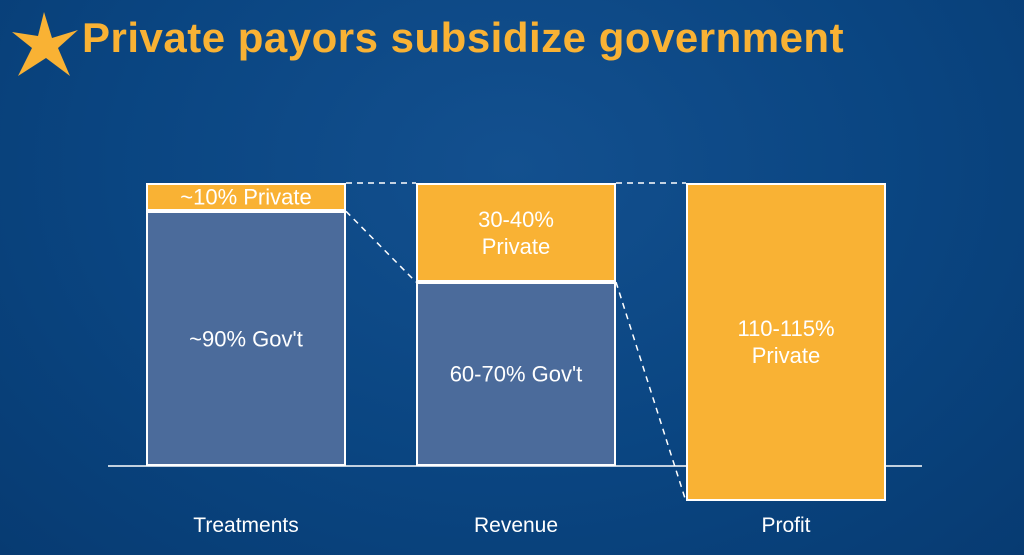 Image resolution: width=1024 pixels, height=555 pixels. I want to click on star-icon, so click(45, 44).